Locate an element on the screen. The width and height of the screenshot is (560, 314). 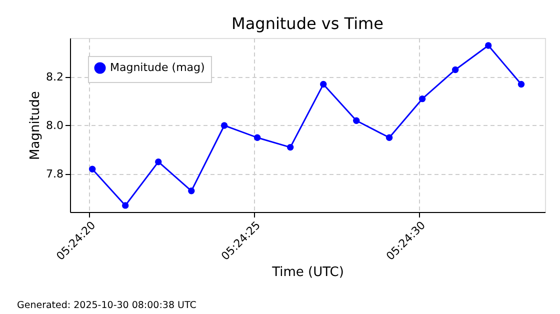
y-axis-title: Magnitude is located at coordinates (36, 125).